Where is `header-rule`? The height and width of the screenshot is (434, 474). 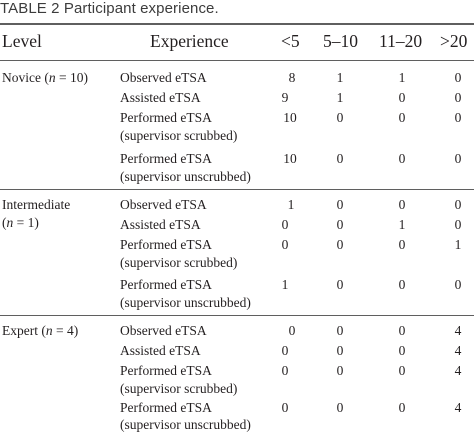 header-rule is located at coordinates (237, 60).